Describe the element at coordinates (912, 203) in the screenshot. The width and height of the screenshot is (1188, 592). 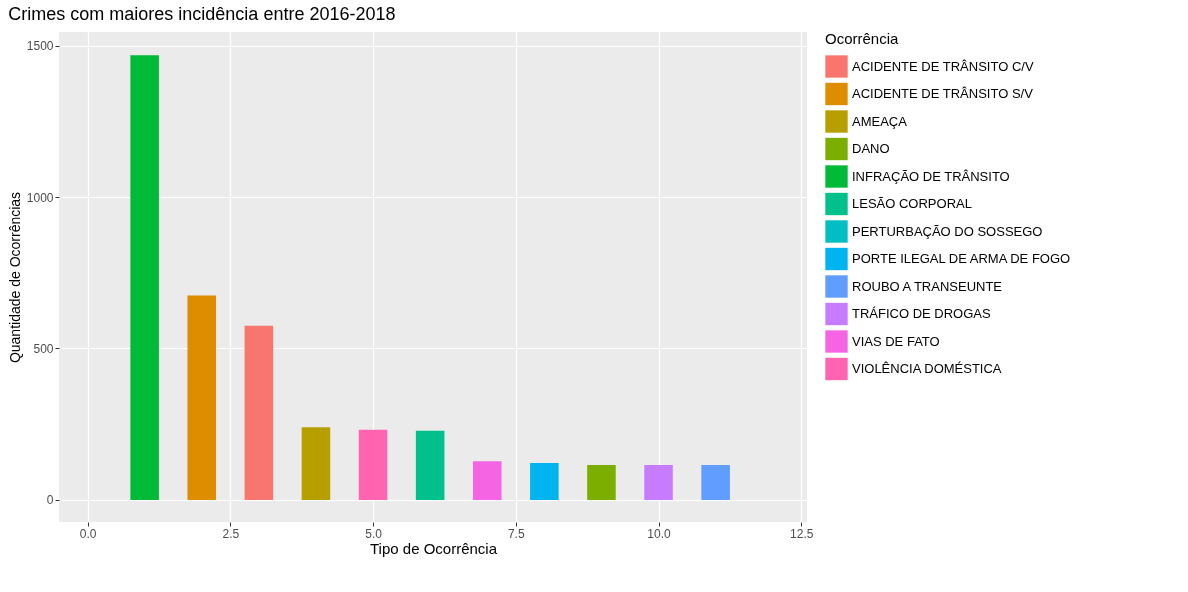
I see `legend-label: LESÃO CORPORAL` at that location.